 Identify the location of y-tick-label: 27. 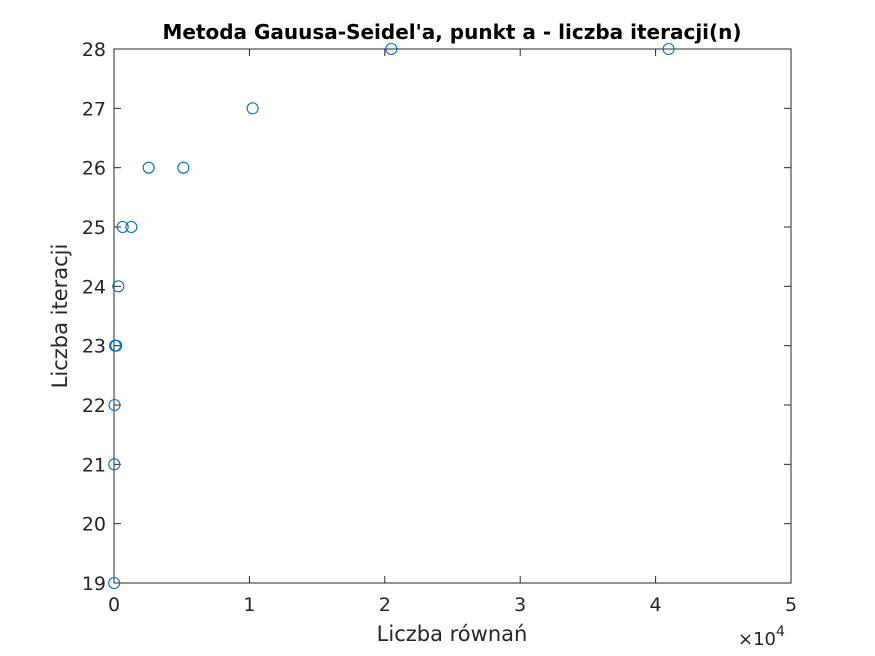
(94, 109).